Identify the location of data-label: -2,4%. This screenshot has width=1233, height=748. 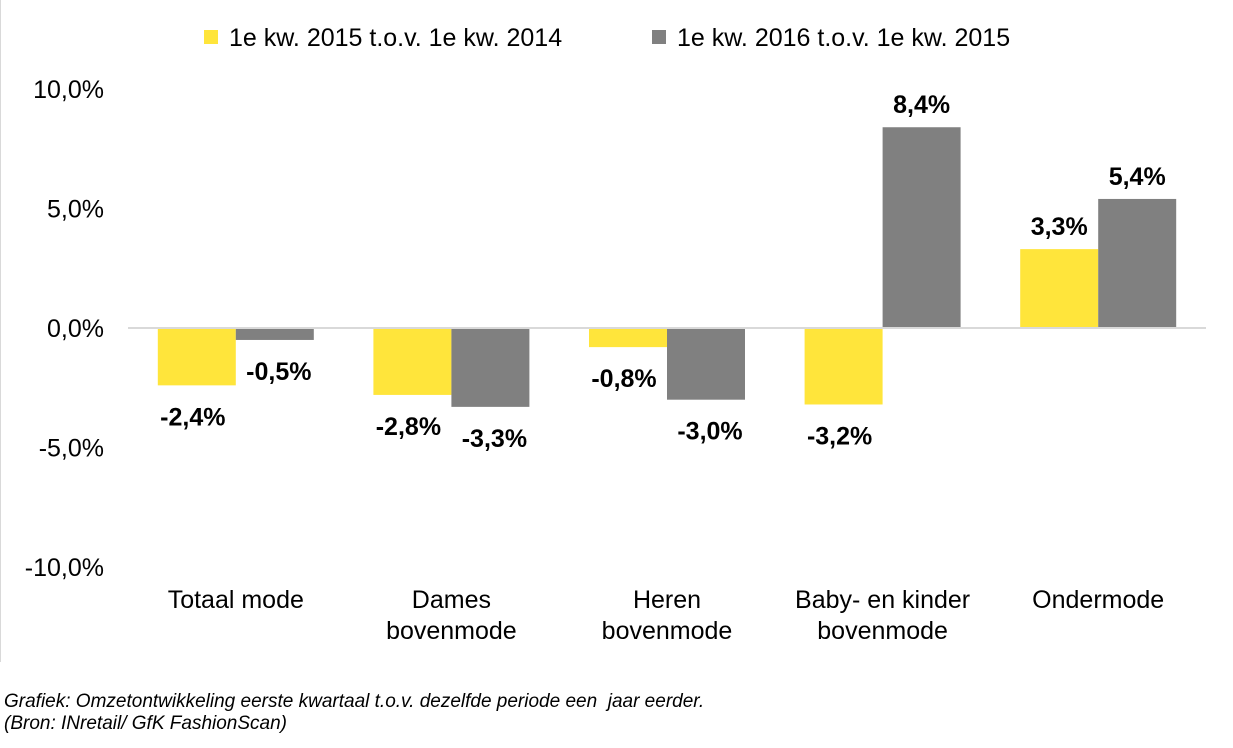
(192, 417).